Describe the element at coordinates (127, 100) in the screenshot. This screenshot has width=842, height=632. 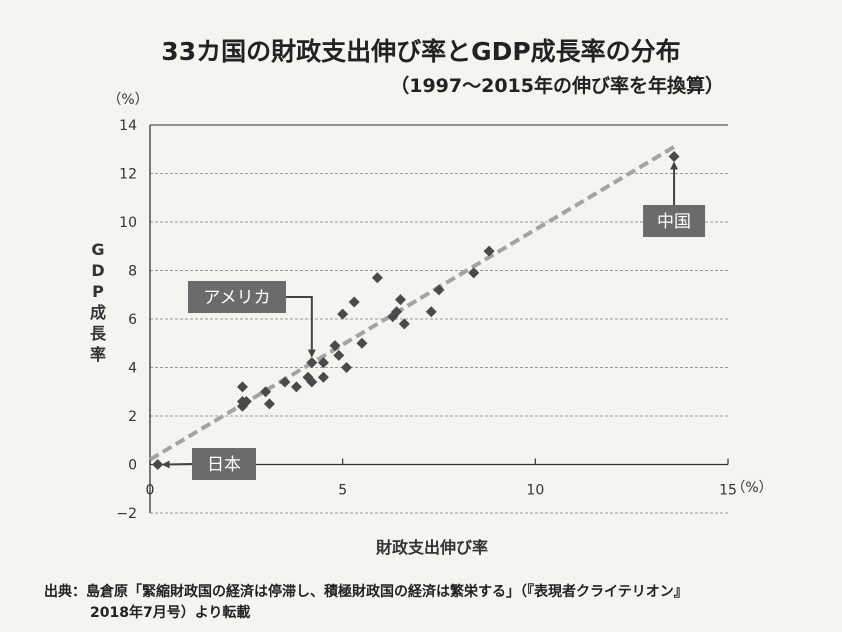
I see `y-axis-unit: （%）` at that location.